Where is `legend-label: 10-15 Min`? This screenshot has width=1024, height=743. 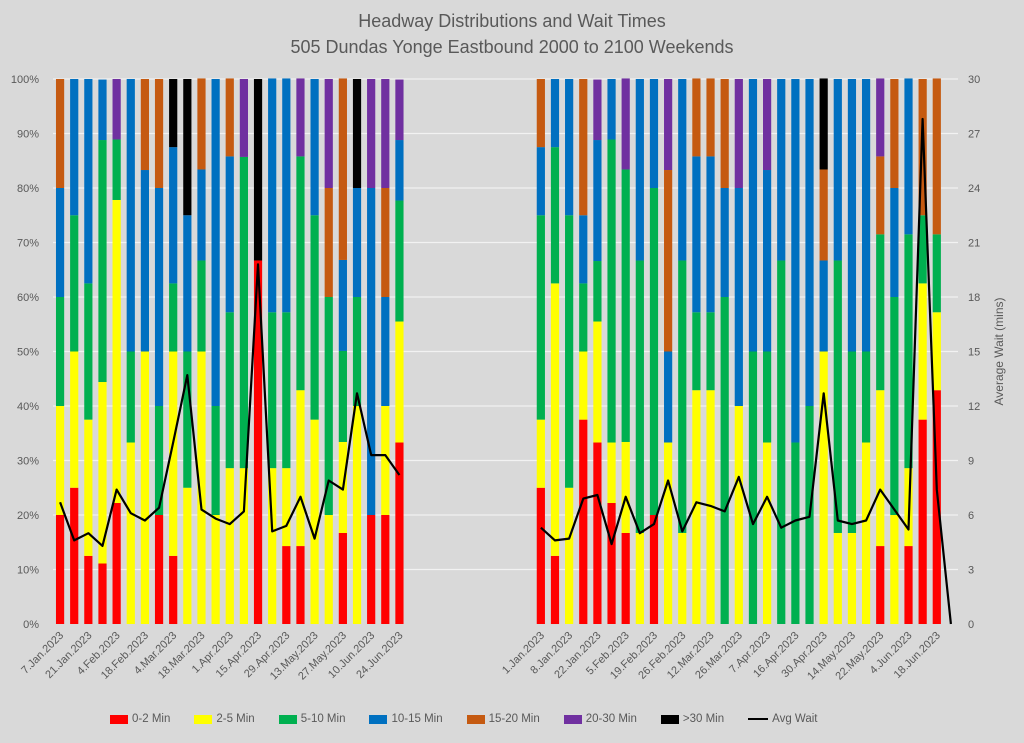
legend-label: 10-15 Min is located at coordinates (417, 719).